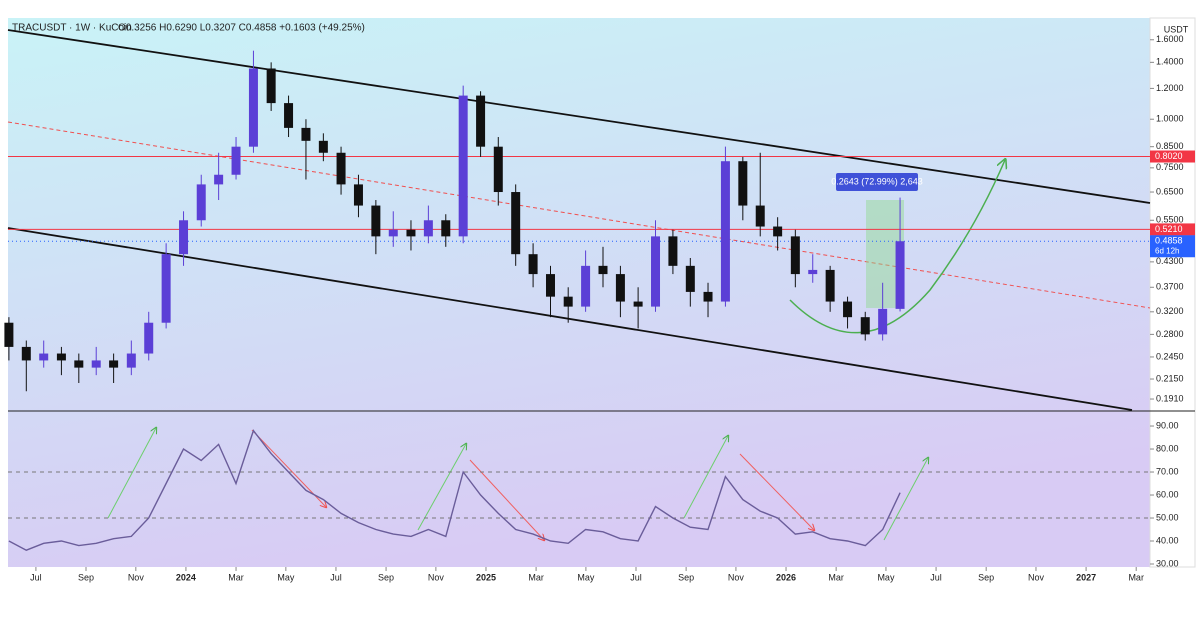  I want to click on x-tick-label: 2026, so click(786, 577).